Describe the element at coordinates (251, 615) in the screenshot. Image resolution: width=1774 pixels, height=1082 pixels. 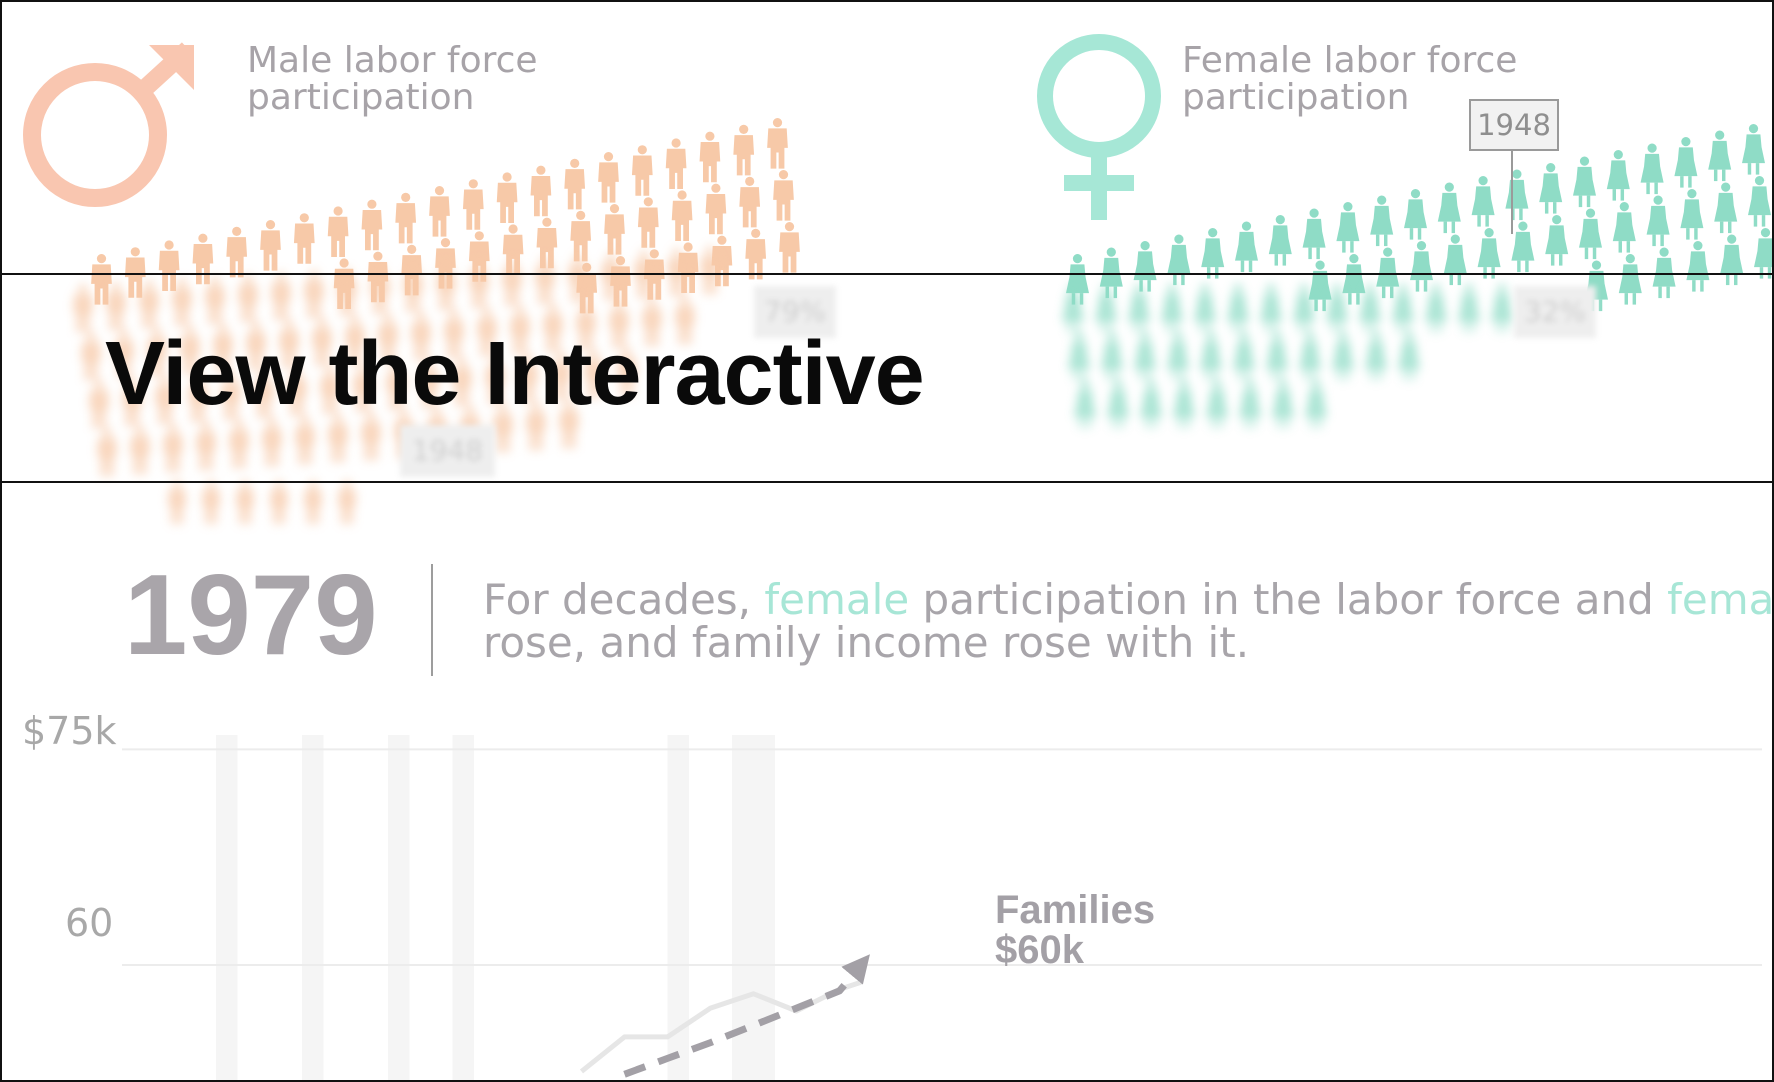
I see `scene-year: 1979` at that location.